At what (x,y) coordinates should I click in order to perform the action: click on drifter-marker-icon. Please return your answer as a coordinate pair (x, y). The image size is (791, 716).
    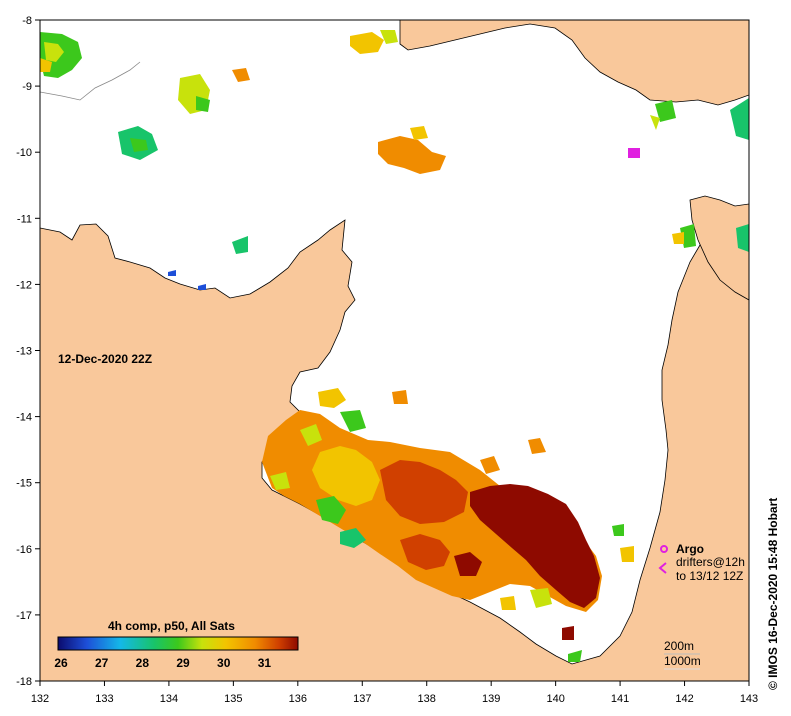
    Looking at the image, I should click on (662, 568).